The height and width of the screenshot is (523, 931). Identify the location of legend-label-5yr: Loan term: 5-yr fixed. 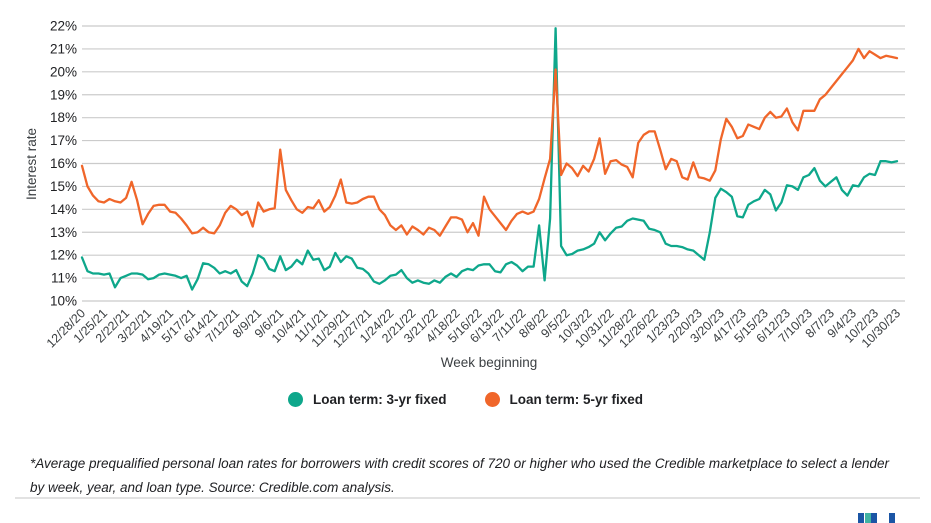
(576, 399).